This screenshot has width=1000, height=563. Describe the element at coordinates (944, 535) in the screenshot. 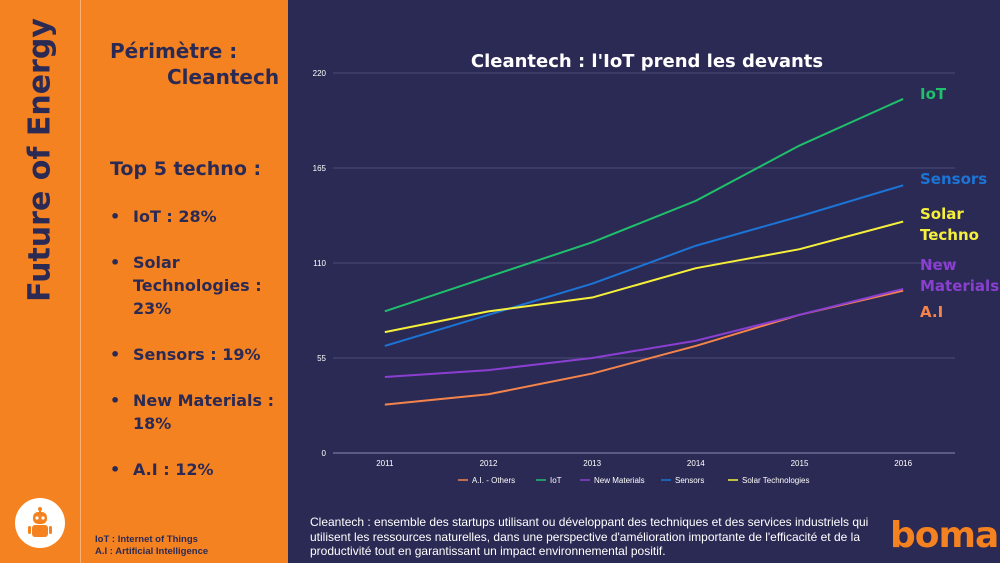

I see `boma-logo: boma` at that location.